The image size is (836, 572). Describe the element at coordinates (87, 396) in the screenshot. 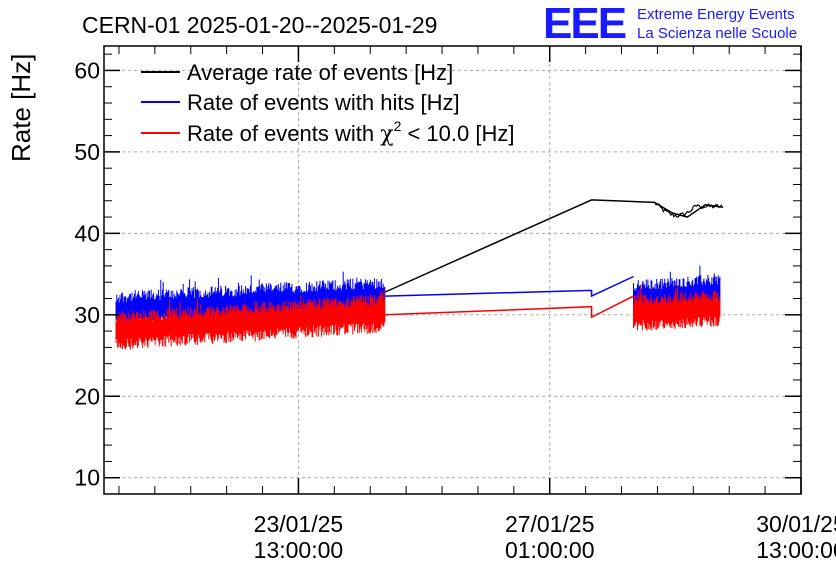

I see `y-tick-label: 20` at that location.